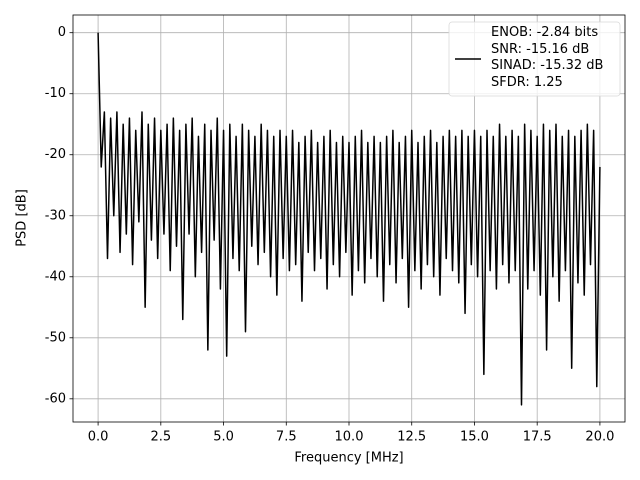 The image size is (640, 480). Describe the element at coordinates (599, 437) in the screenshot. I see `x-tick-label: 20.0` at that location.